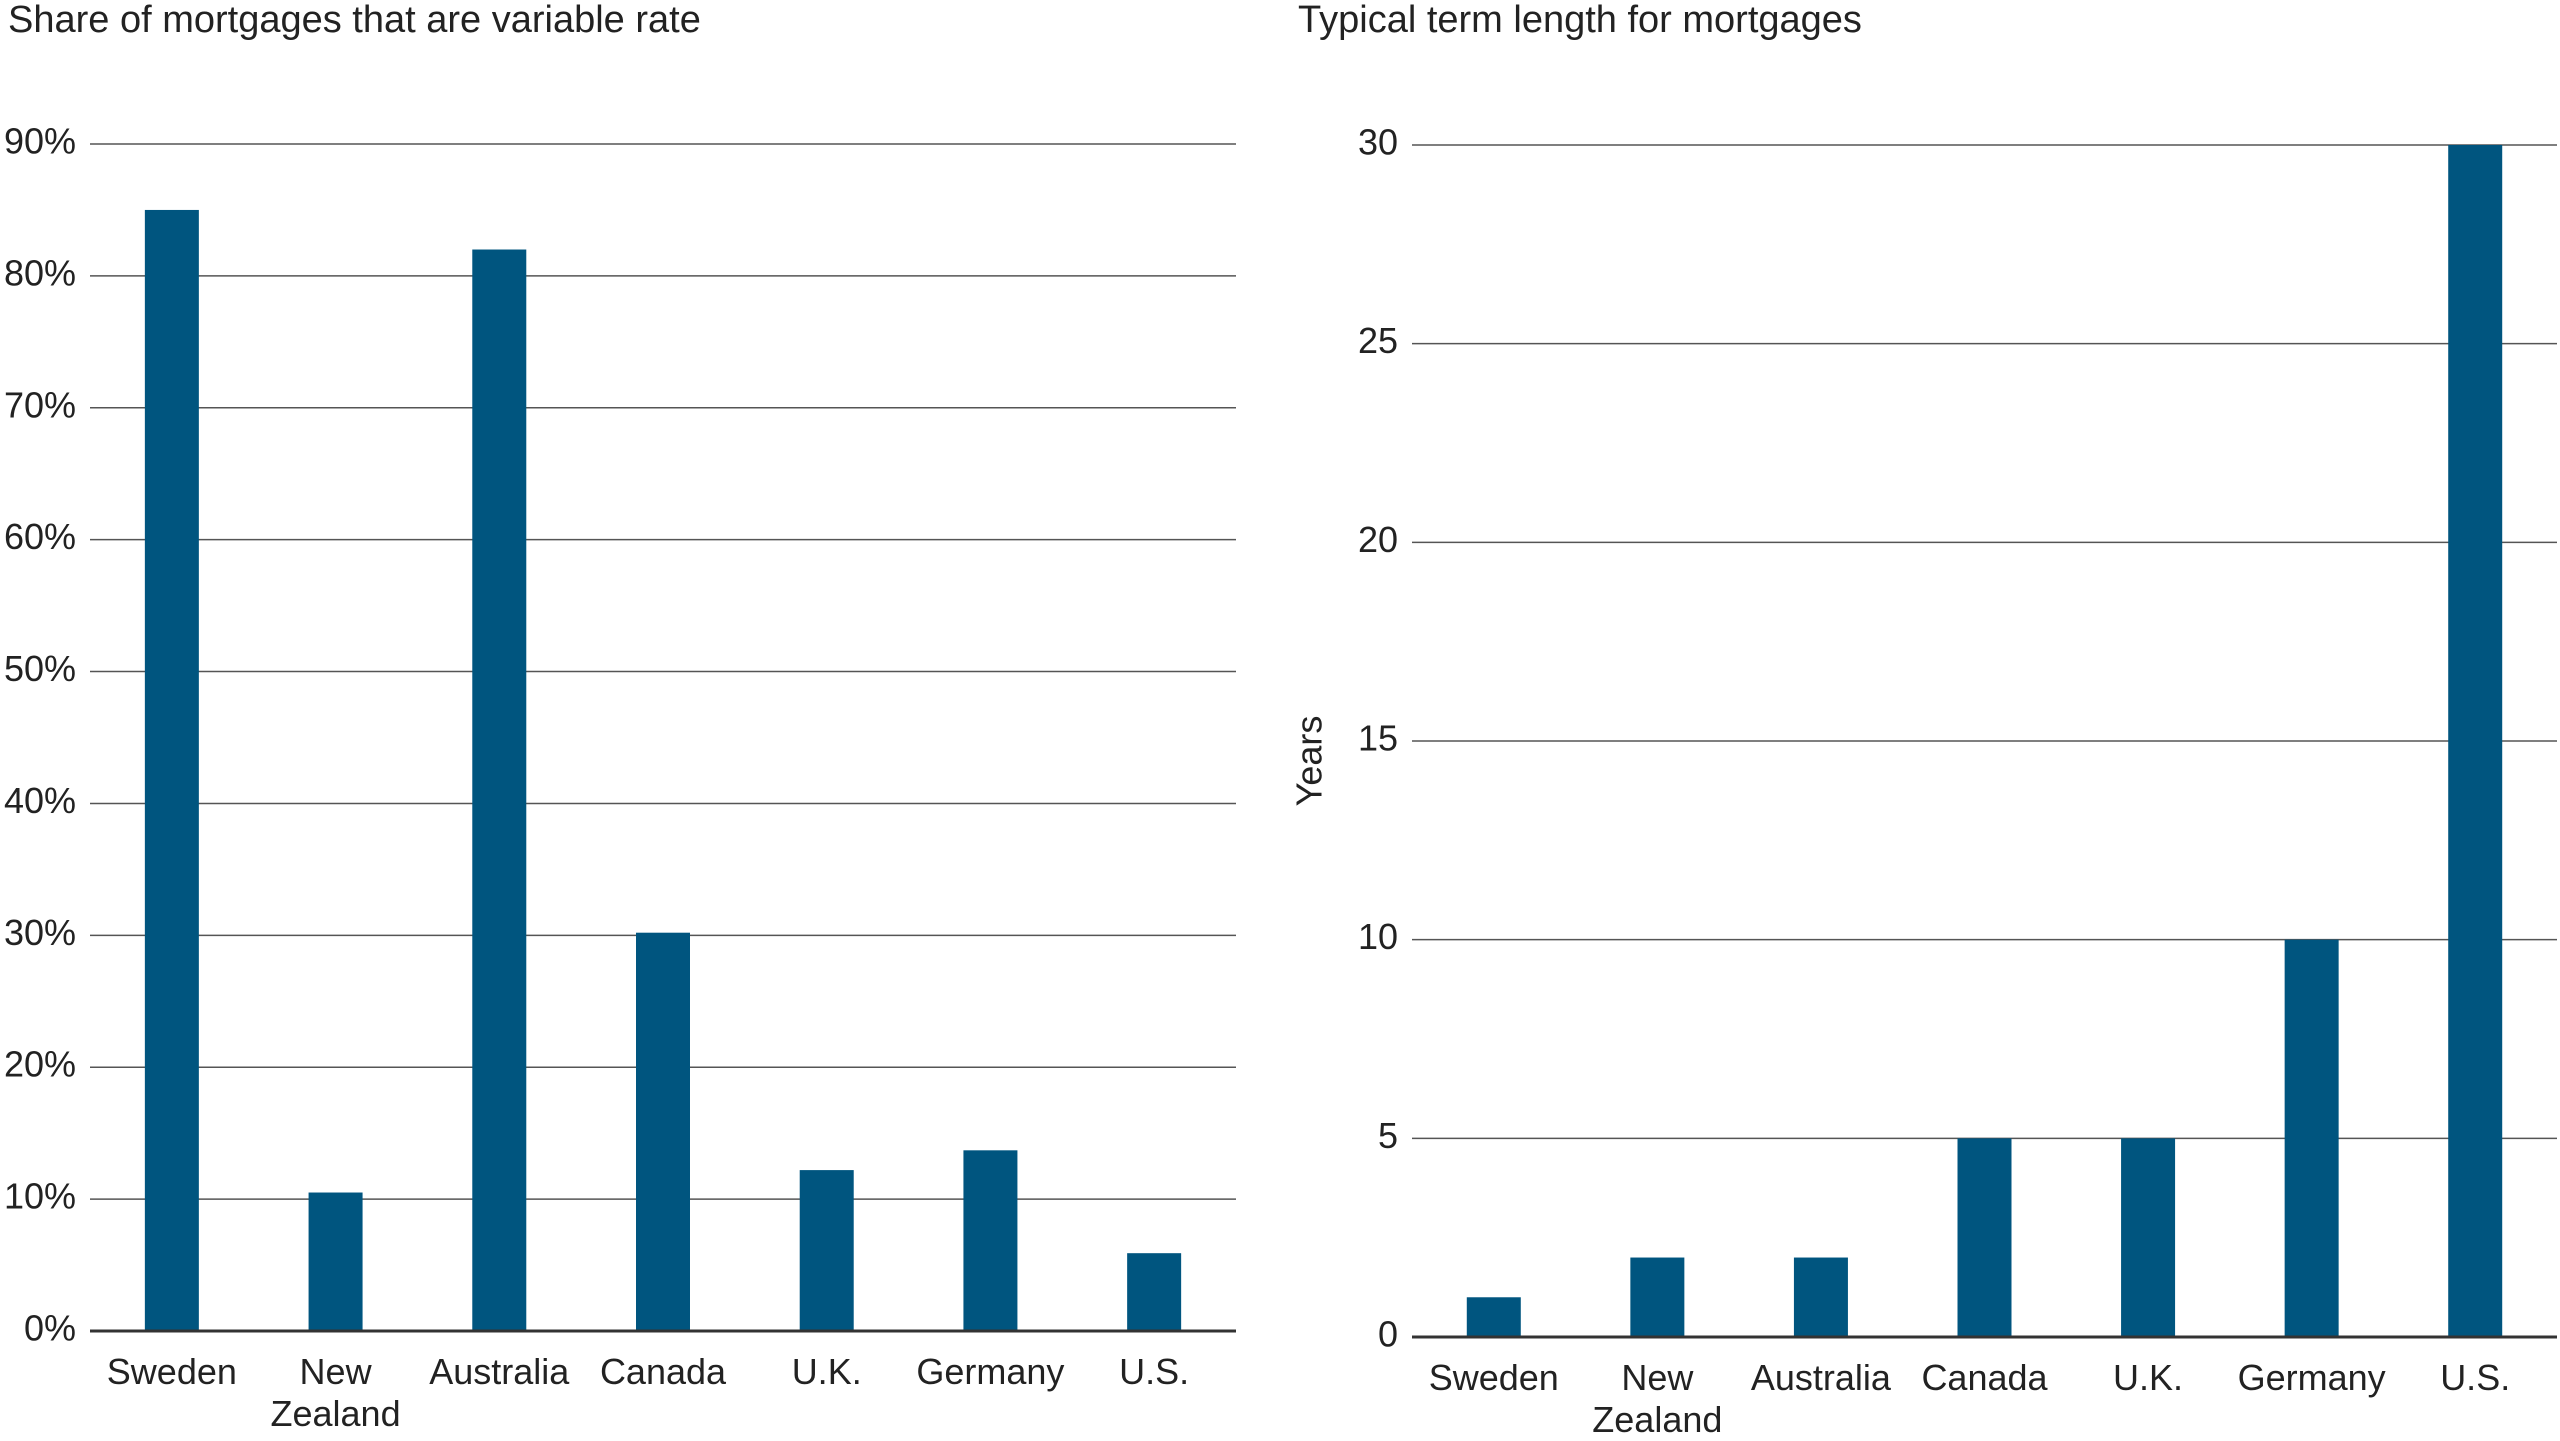  What do you see at coordinates (1388, 1135) in the screenshot?
I see `y-tick-label: 5` at bounding box center [1388, 1135].